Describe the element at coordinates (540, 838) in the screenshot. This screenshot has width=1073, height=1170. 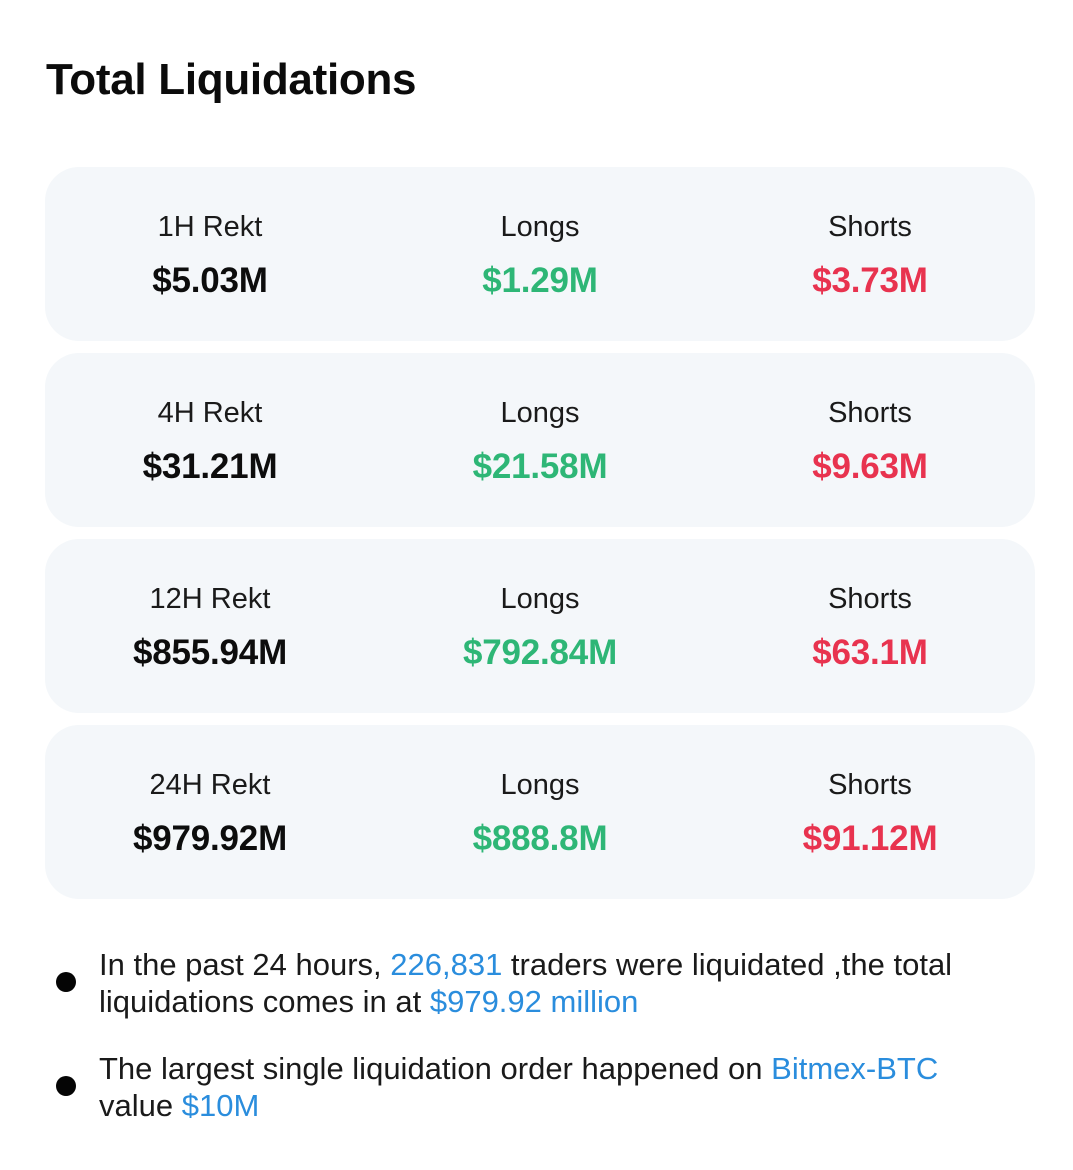
I see `longs-value: $888.8M` at that location.